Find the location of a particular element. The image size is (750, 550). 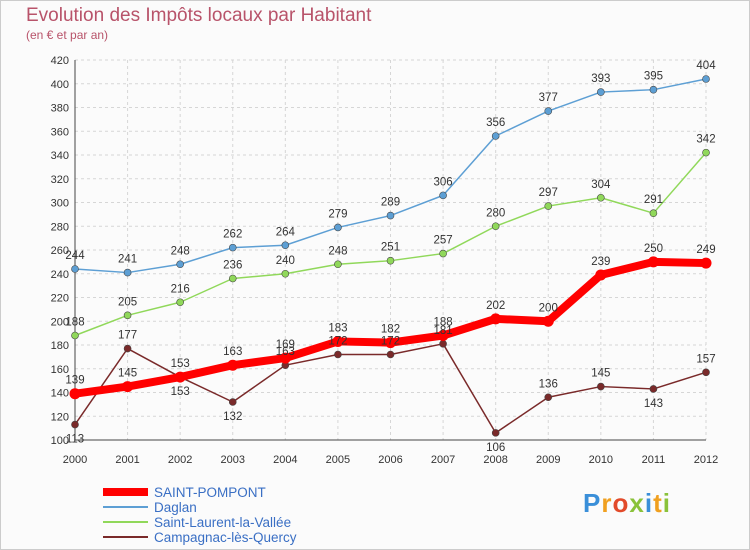

x-tick-label: 2008 is located at coordinates (495, 460).